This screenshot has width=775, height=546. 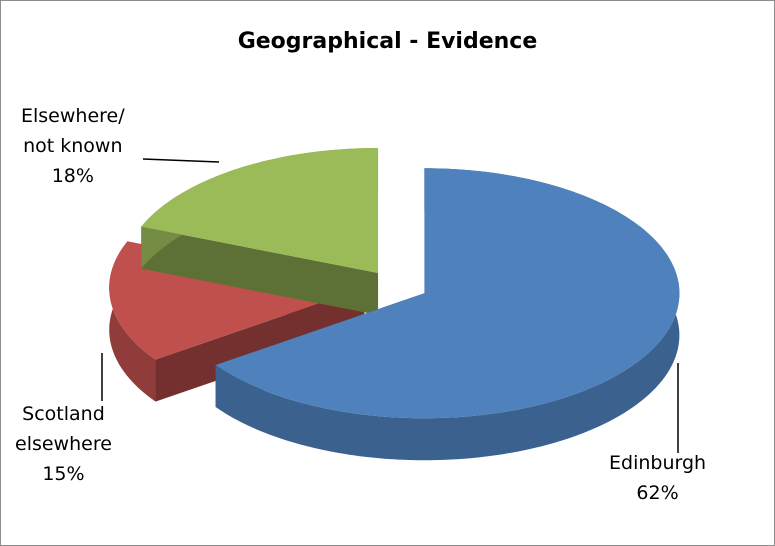 I want to click on slice-side, so click(x=260, y=271).